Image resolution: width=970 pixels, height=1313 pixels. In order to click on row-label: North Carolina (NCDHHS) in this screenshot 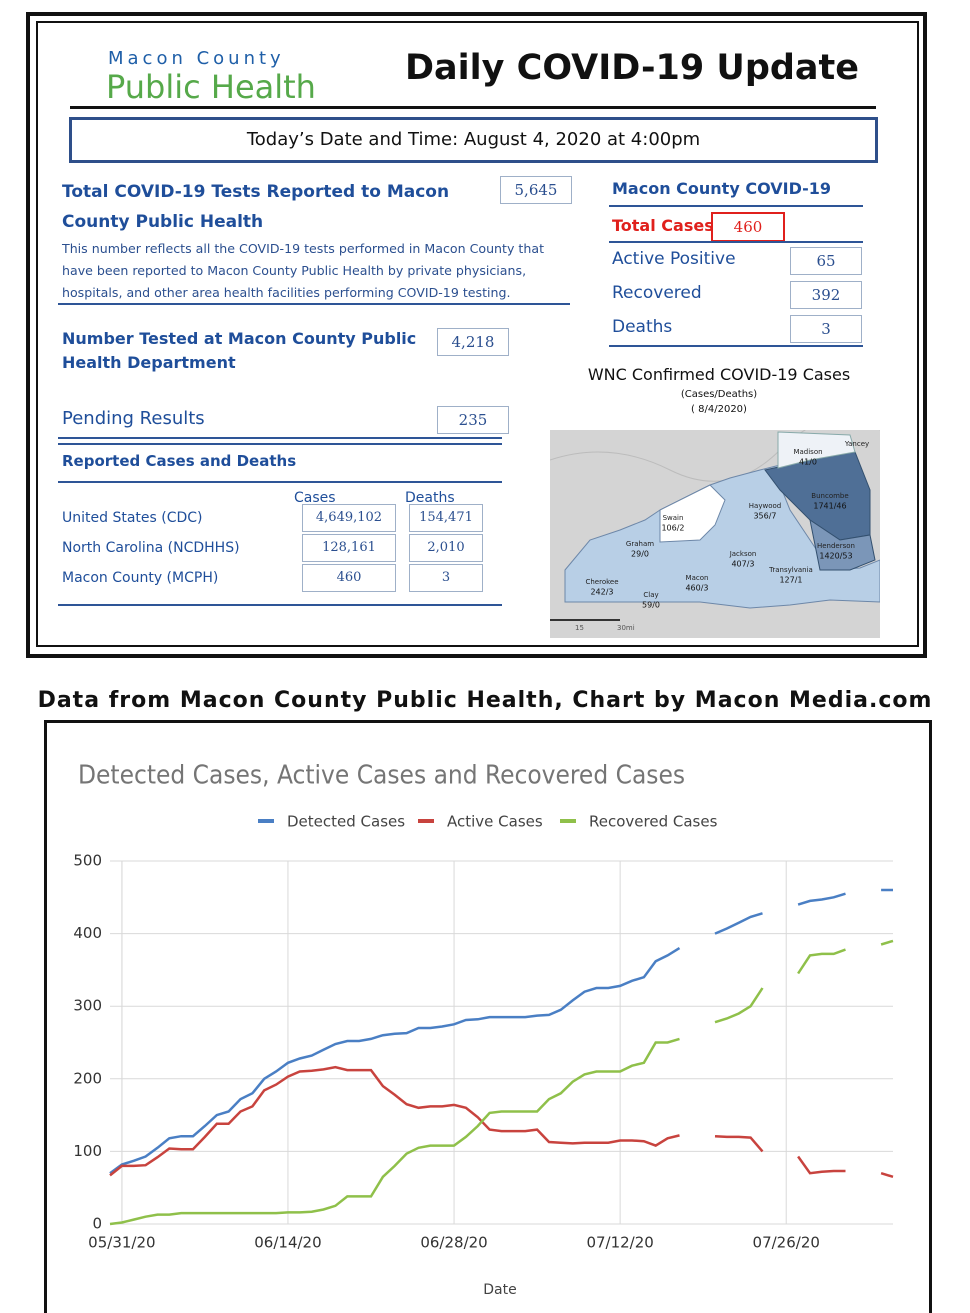, I will do `click(151, 548)`.